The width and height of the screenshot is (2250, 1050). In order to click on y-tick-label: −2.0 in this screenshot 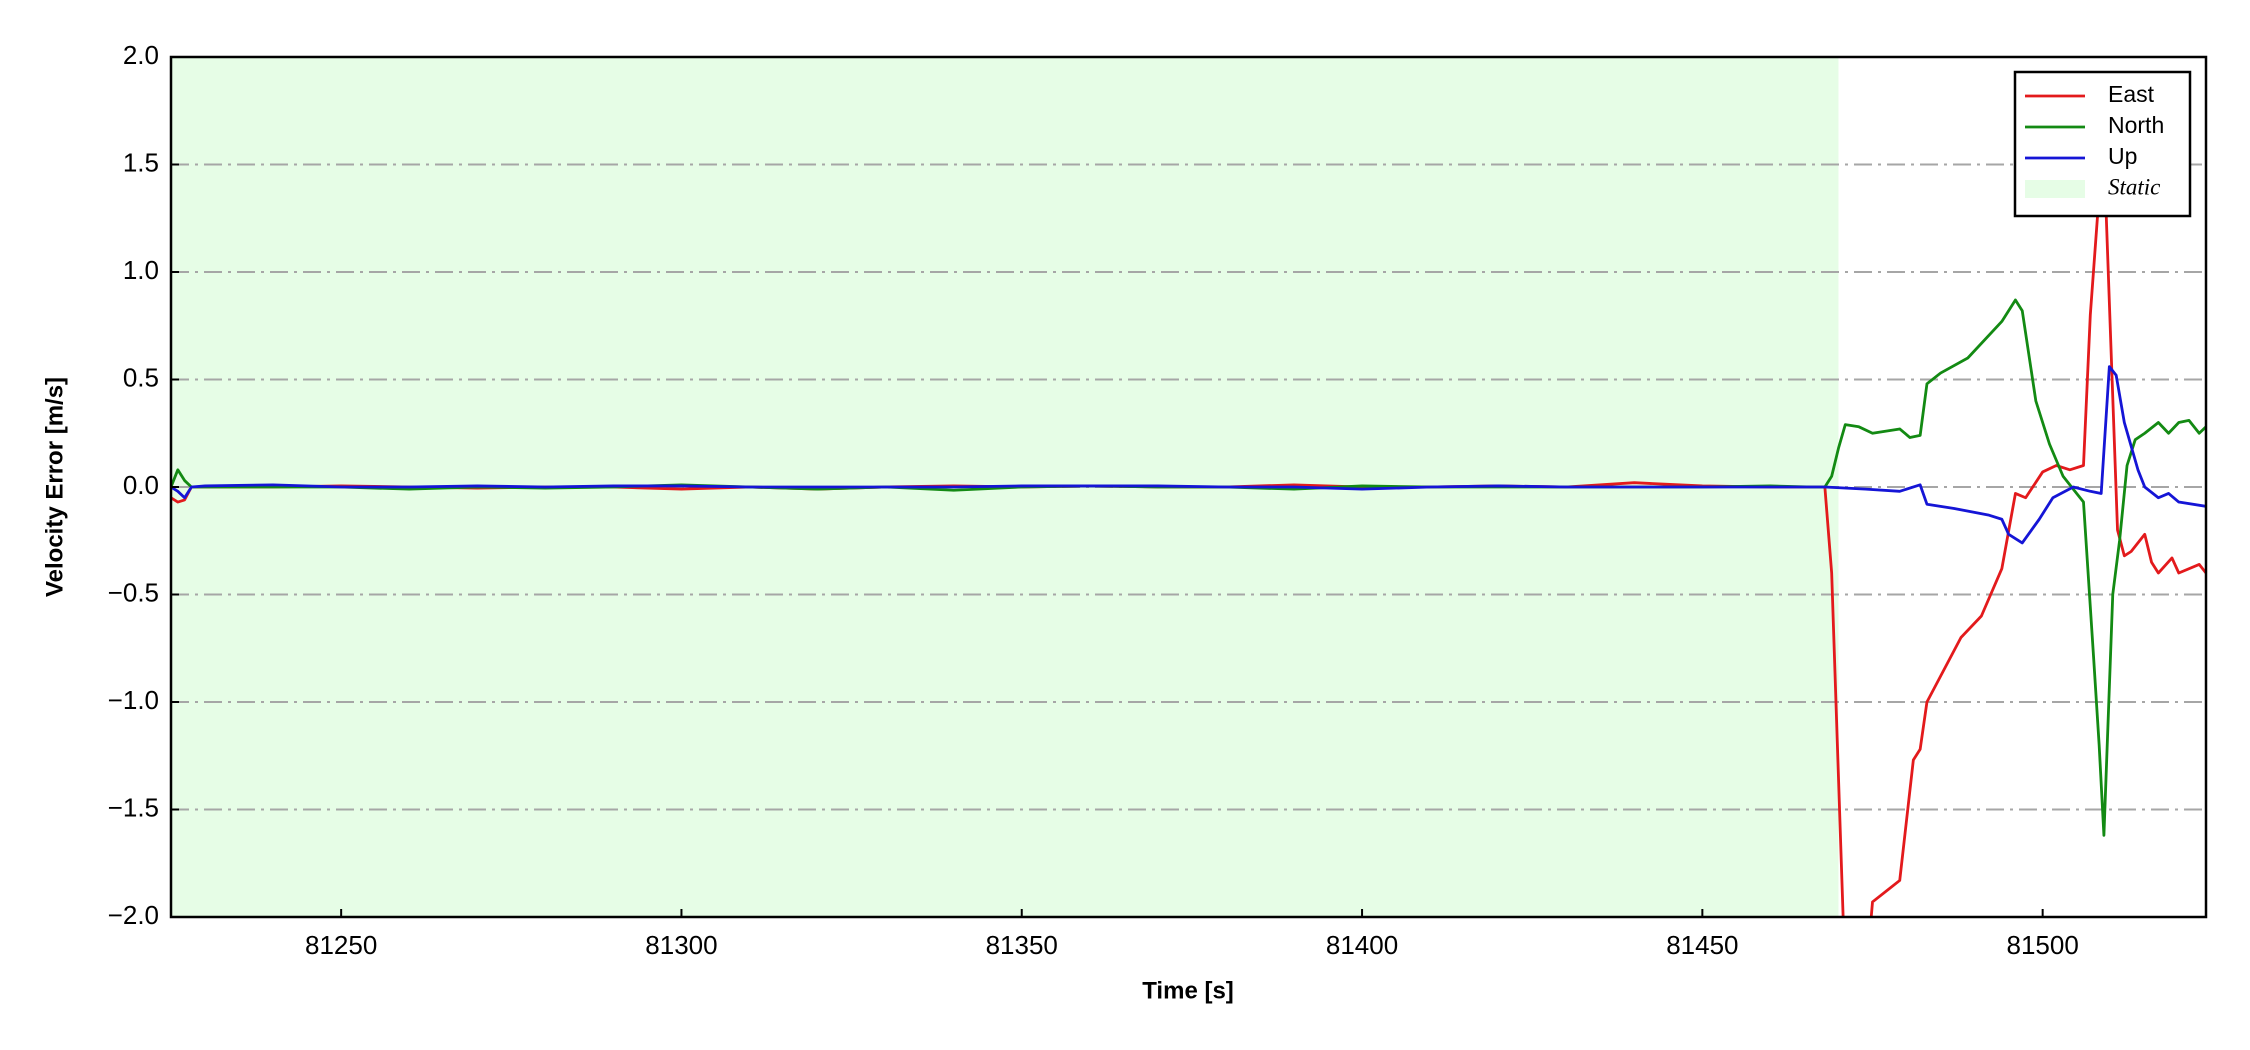, I will do `click(133, 915)`.